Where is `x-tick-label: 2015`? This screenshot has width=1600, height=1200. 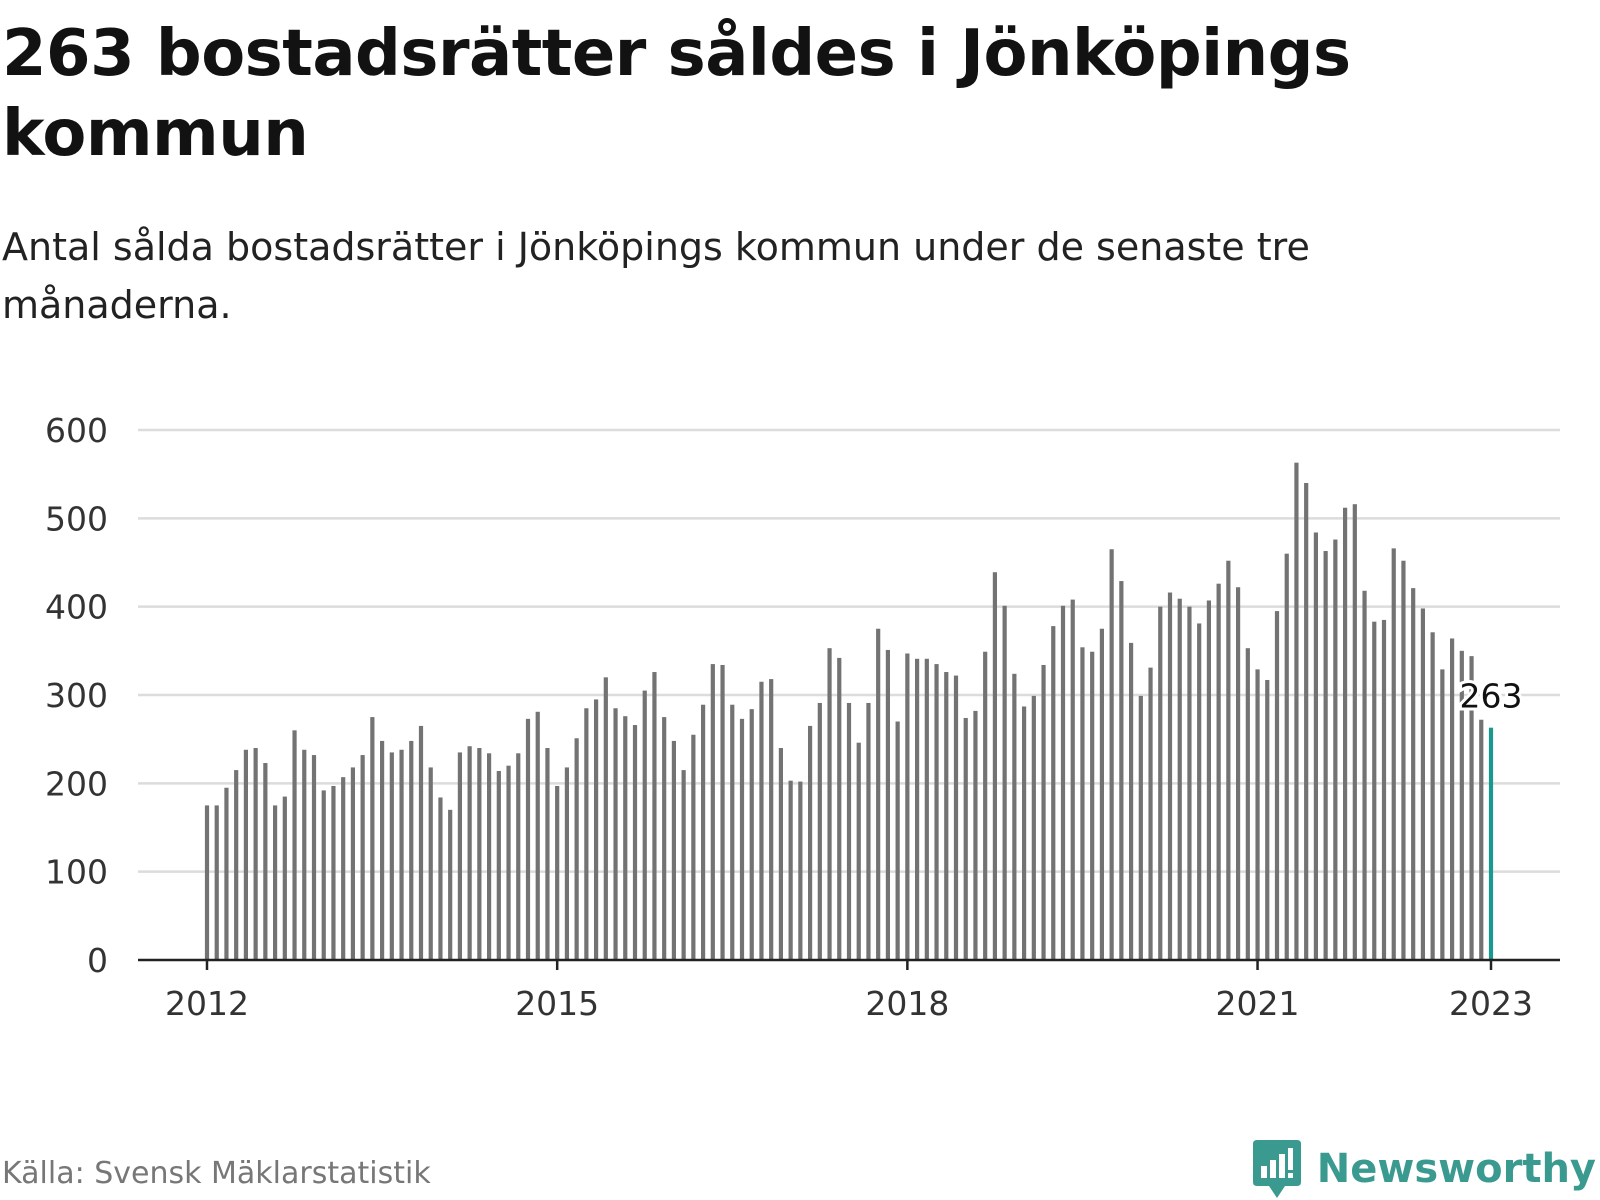
x-tick-label: 2015 is located at coordinates (557, 1003).